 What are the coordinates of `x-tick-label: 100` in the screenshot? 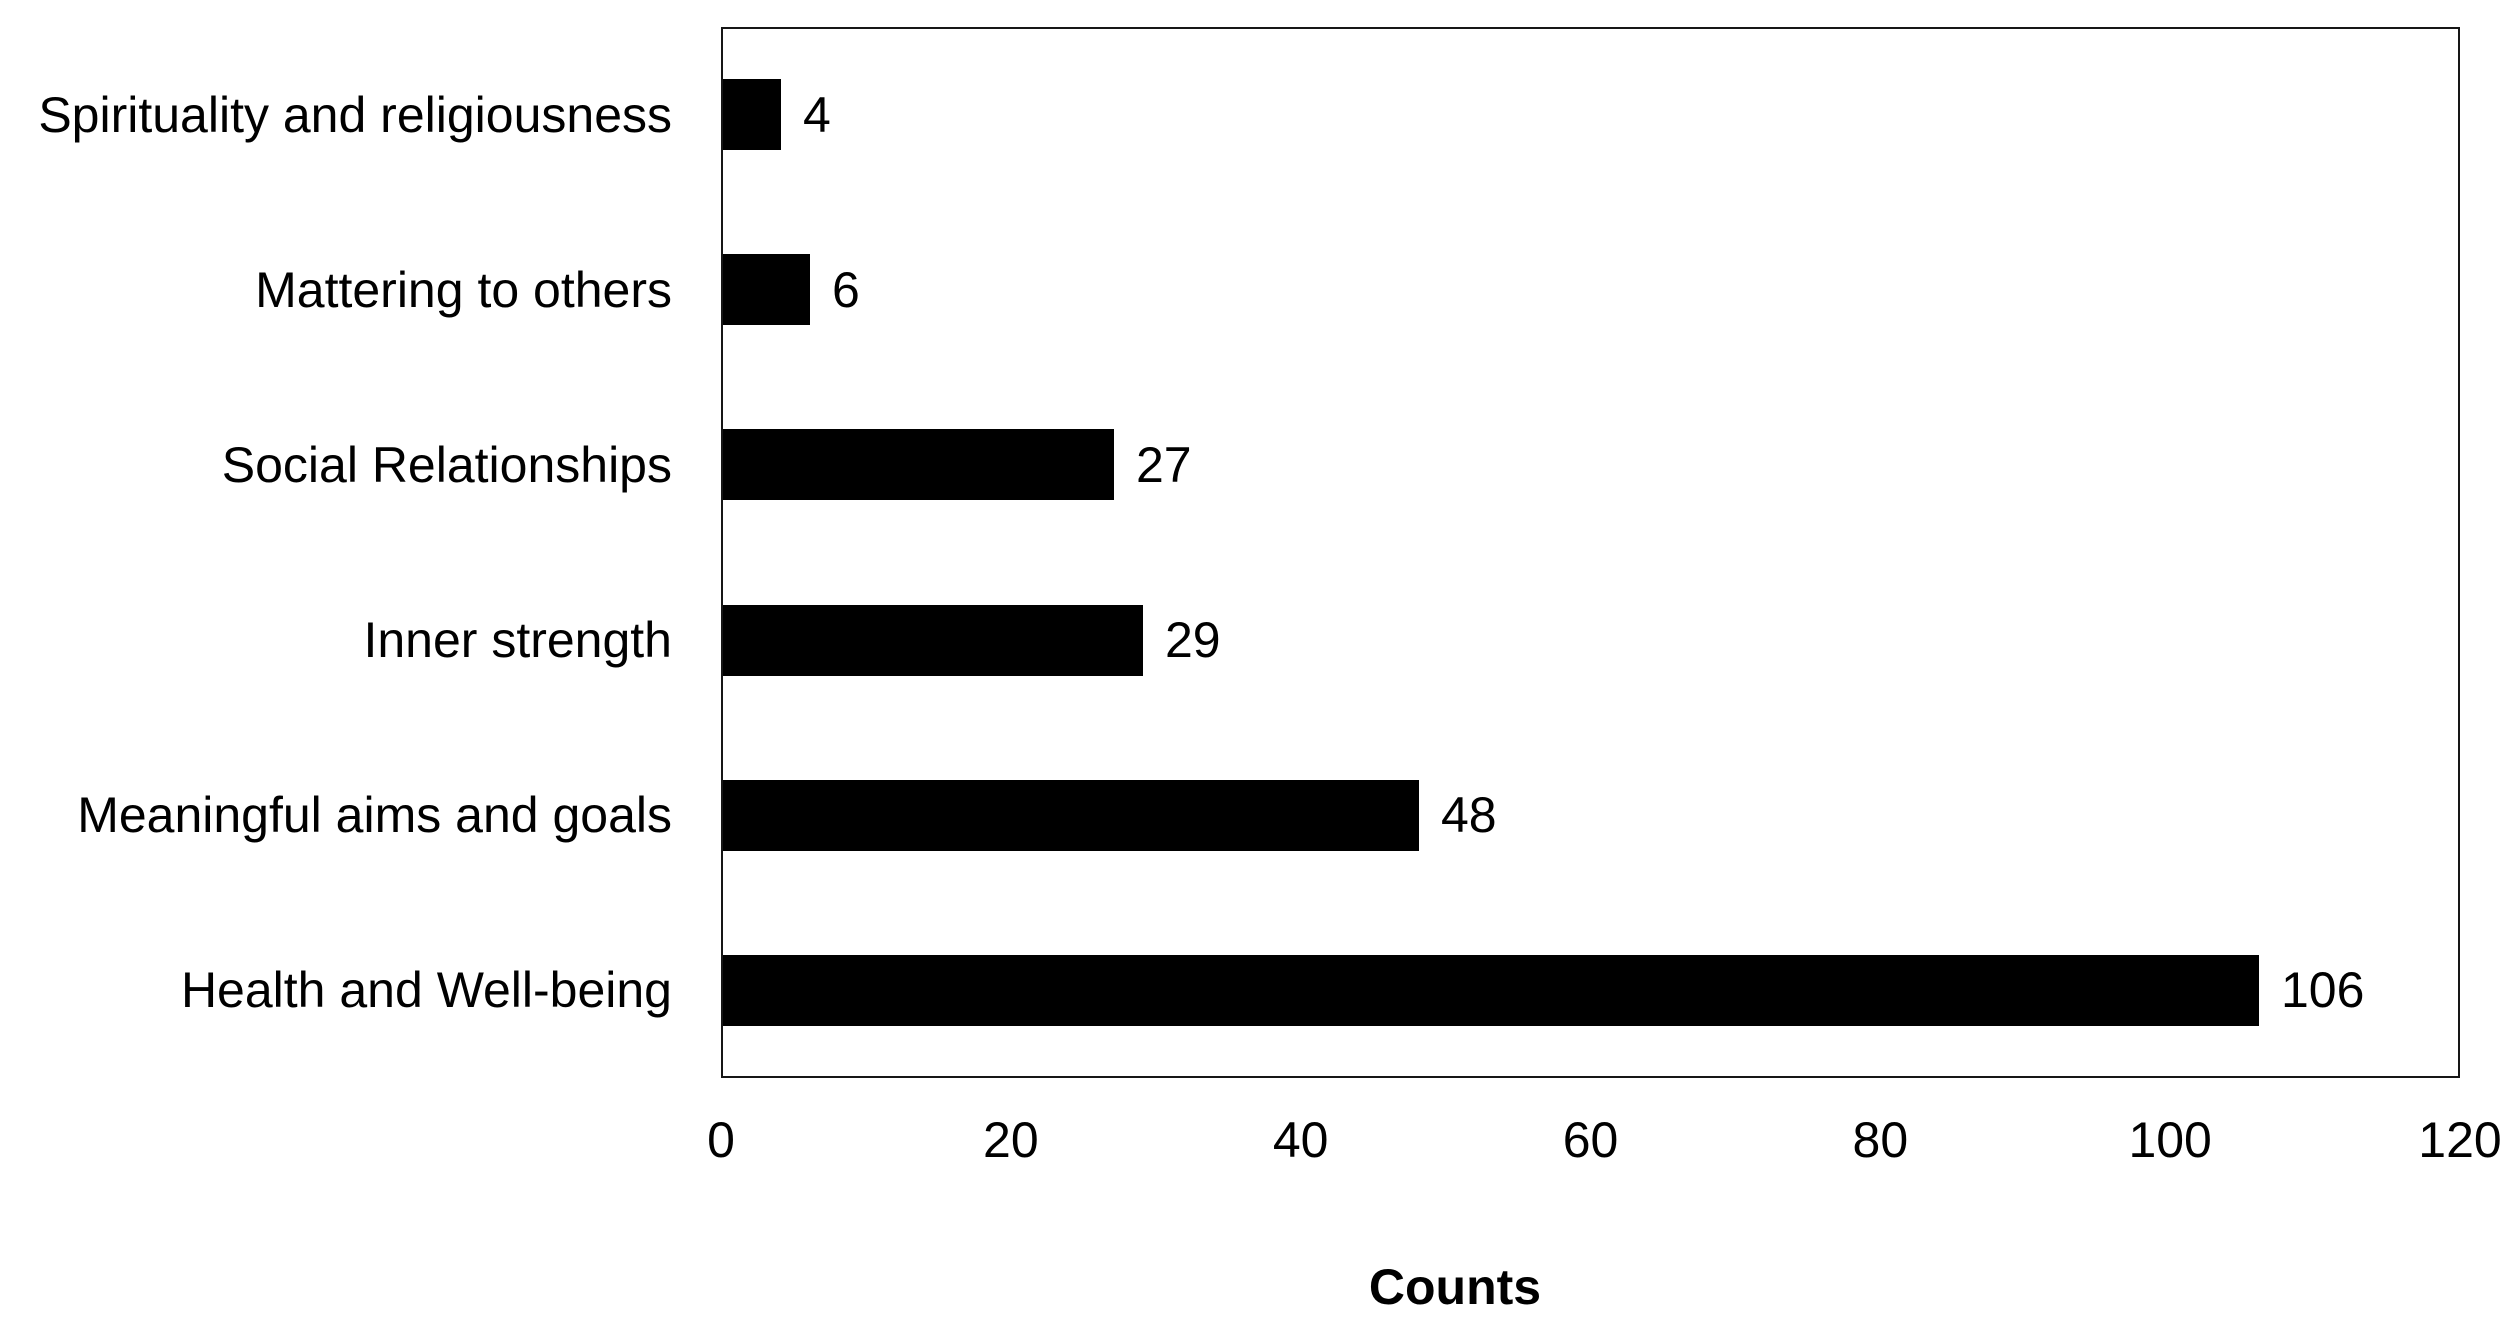 It's located at (2170, 1140).